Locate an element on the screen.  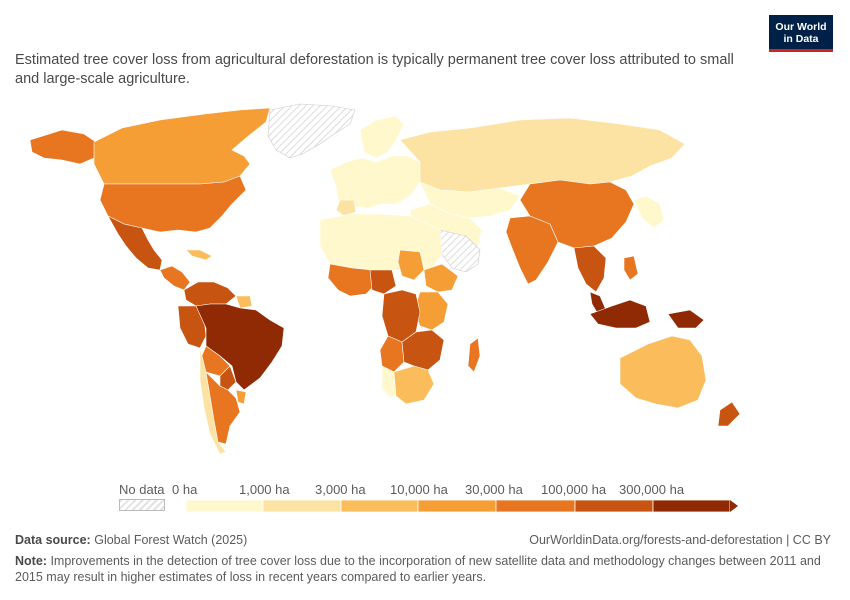
region-scandinavia is located at coordinates (382, 137).